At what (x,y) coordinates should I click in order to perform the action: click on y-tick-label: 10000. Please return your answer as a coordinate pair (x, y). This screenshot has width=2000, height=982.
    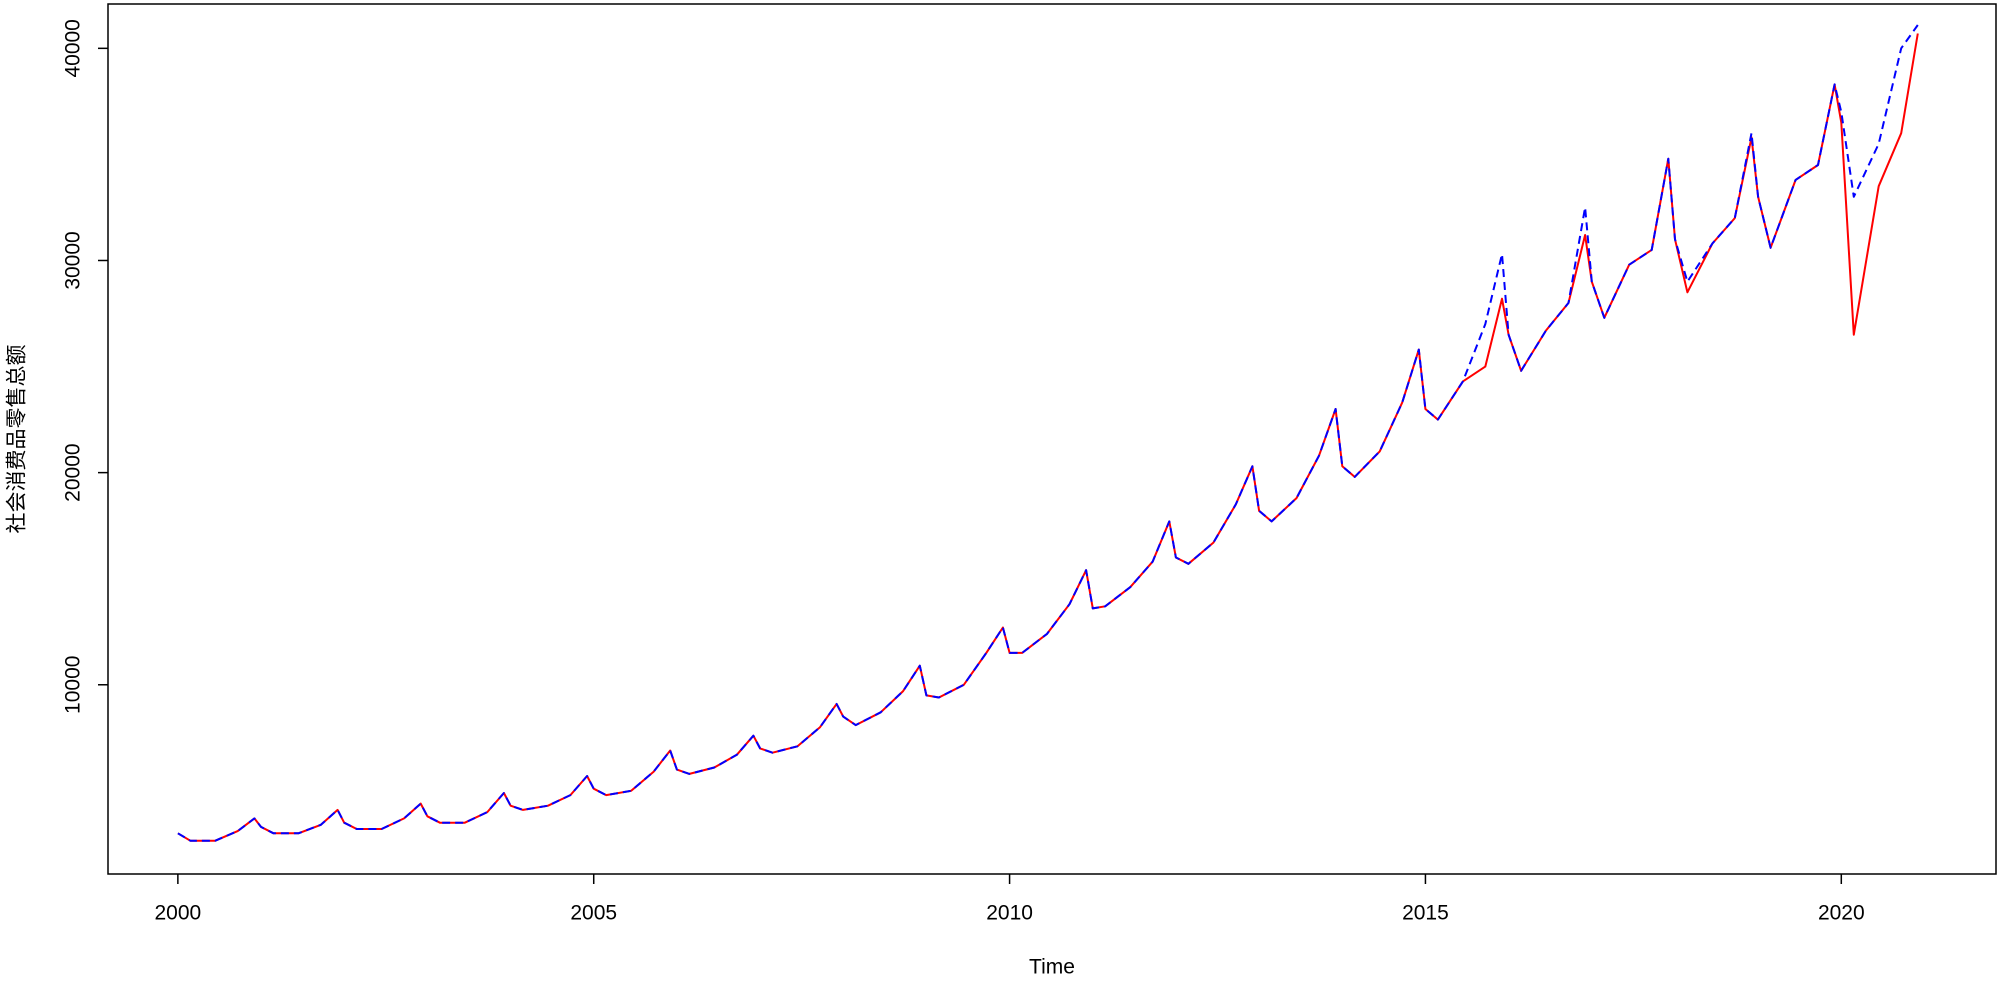
    Looking at the image, I should click on (73, 685).